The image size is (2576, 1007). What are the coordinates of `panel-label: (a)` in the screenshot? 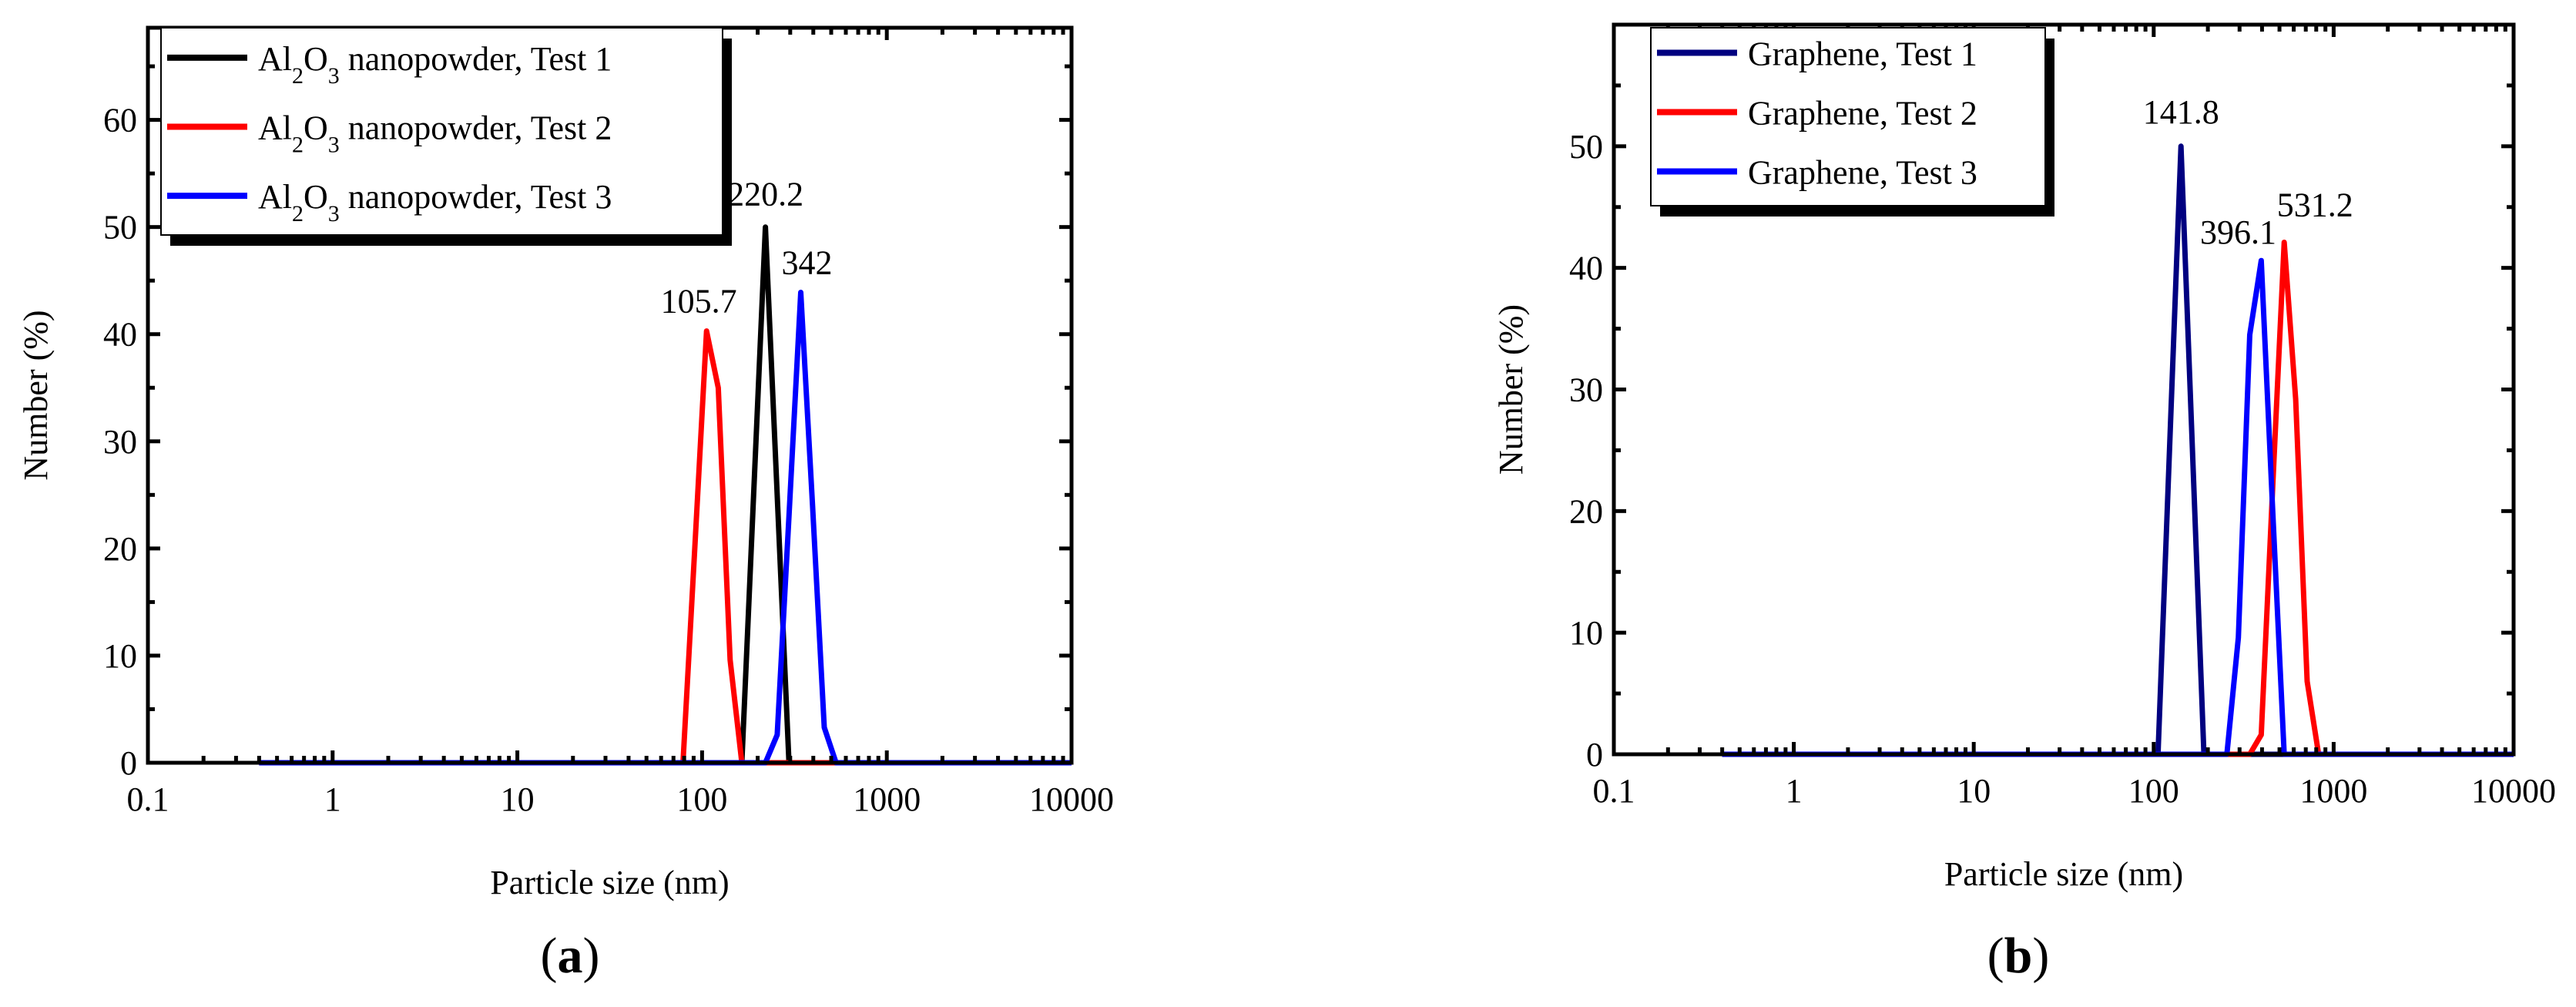 It's located at (570, 956).